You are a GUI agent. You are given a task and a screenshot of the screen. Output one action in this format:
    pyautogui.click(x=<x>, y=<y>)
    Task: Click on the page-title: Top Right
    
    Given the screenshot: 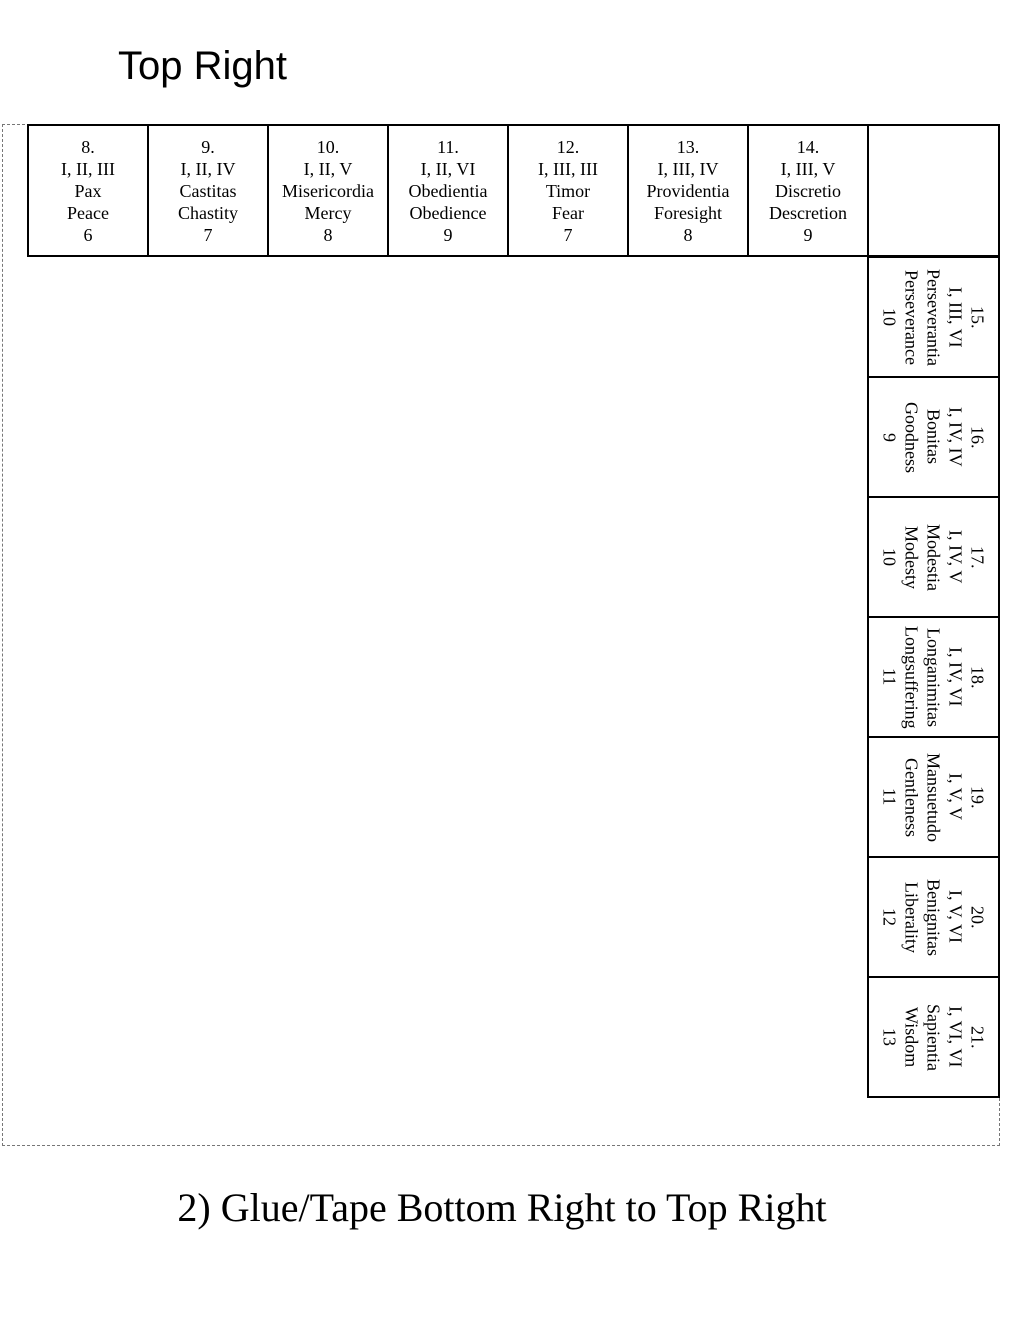 What is the action you would take?
    pyautogui.click(x=202, y=66)
    